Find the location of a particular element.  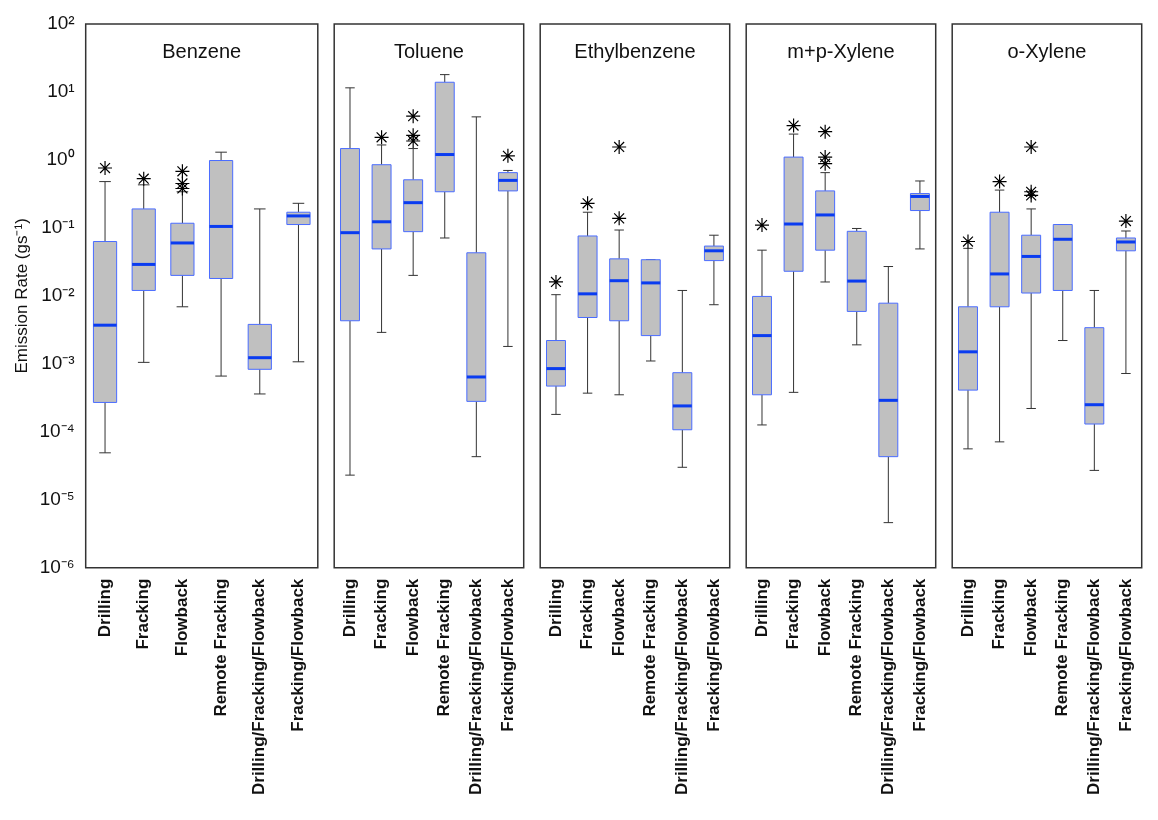

y-tick-label: 10⁻⁶ is located at coordinates (57, 566).